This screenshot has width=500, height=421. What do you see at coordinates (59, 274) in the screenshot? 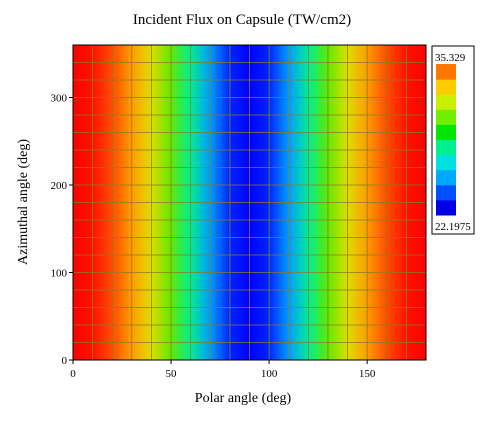
I see `y-tick-label: 100` at bounding box center [59, 274].